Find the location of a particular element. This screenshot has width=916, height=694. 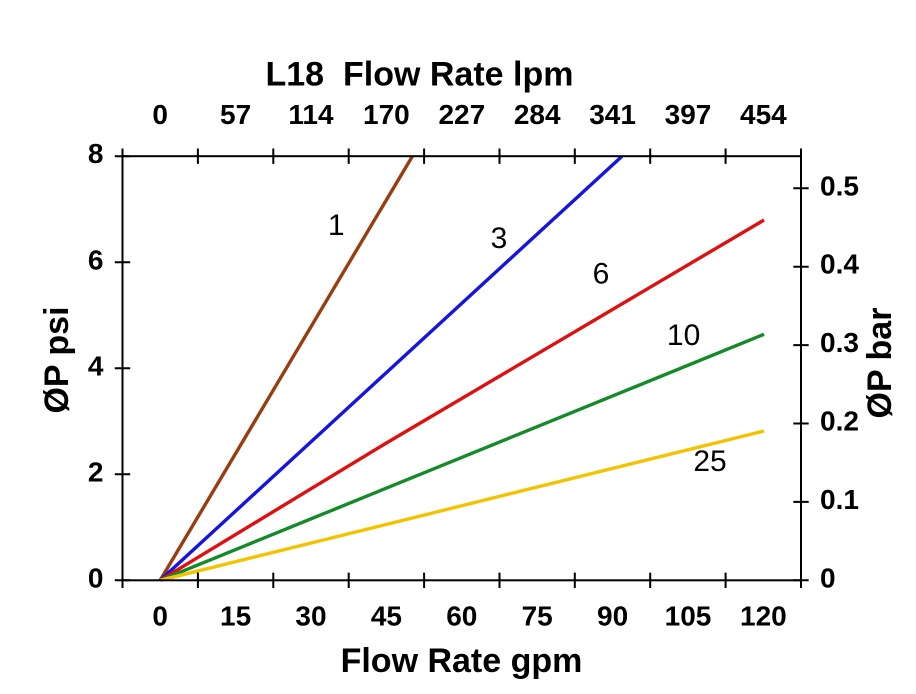

svg-text: 10 is located at coordinates (683, 335).